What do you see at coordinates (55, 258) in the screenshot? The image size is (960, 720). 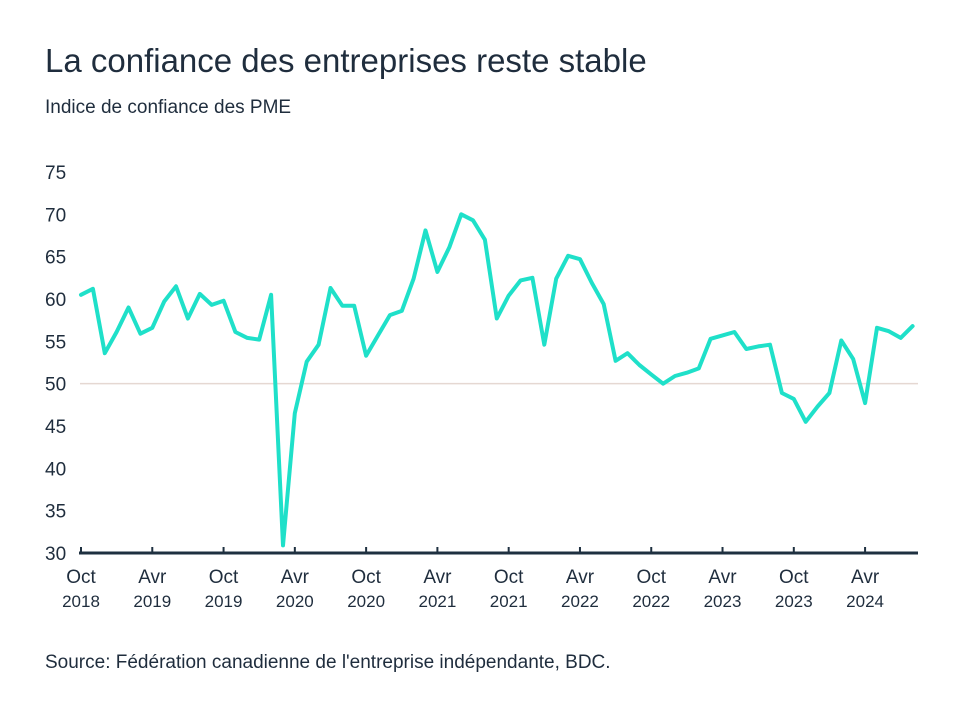 I see `y-tick-label: 65` at bounding box center [55, 258].